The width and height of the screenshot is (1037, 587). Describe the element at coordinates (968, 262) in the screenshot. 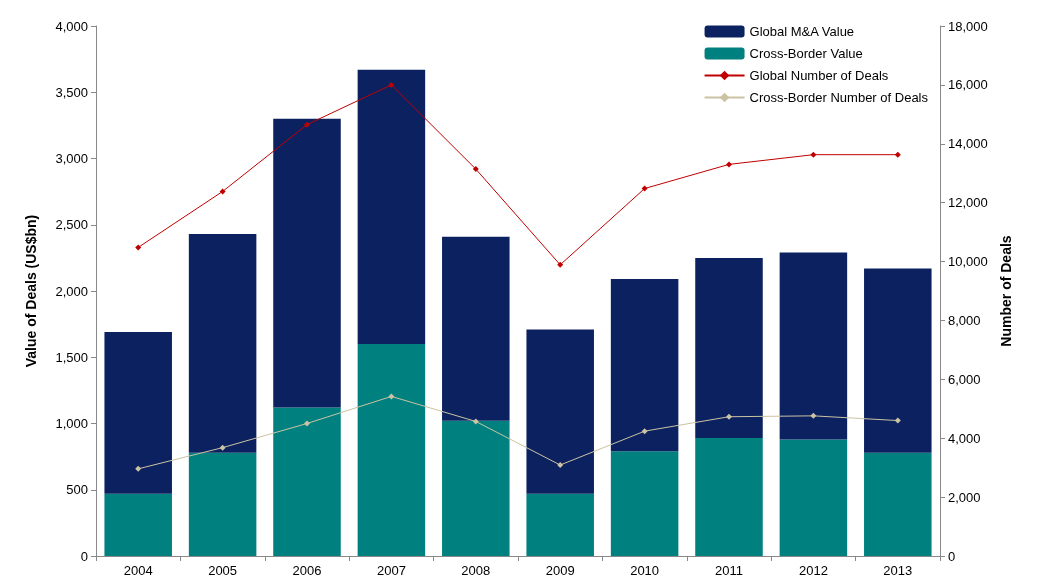

I see `y2-tick-label: 10,000` at that location.